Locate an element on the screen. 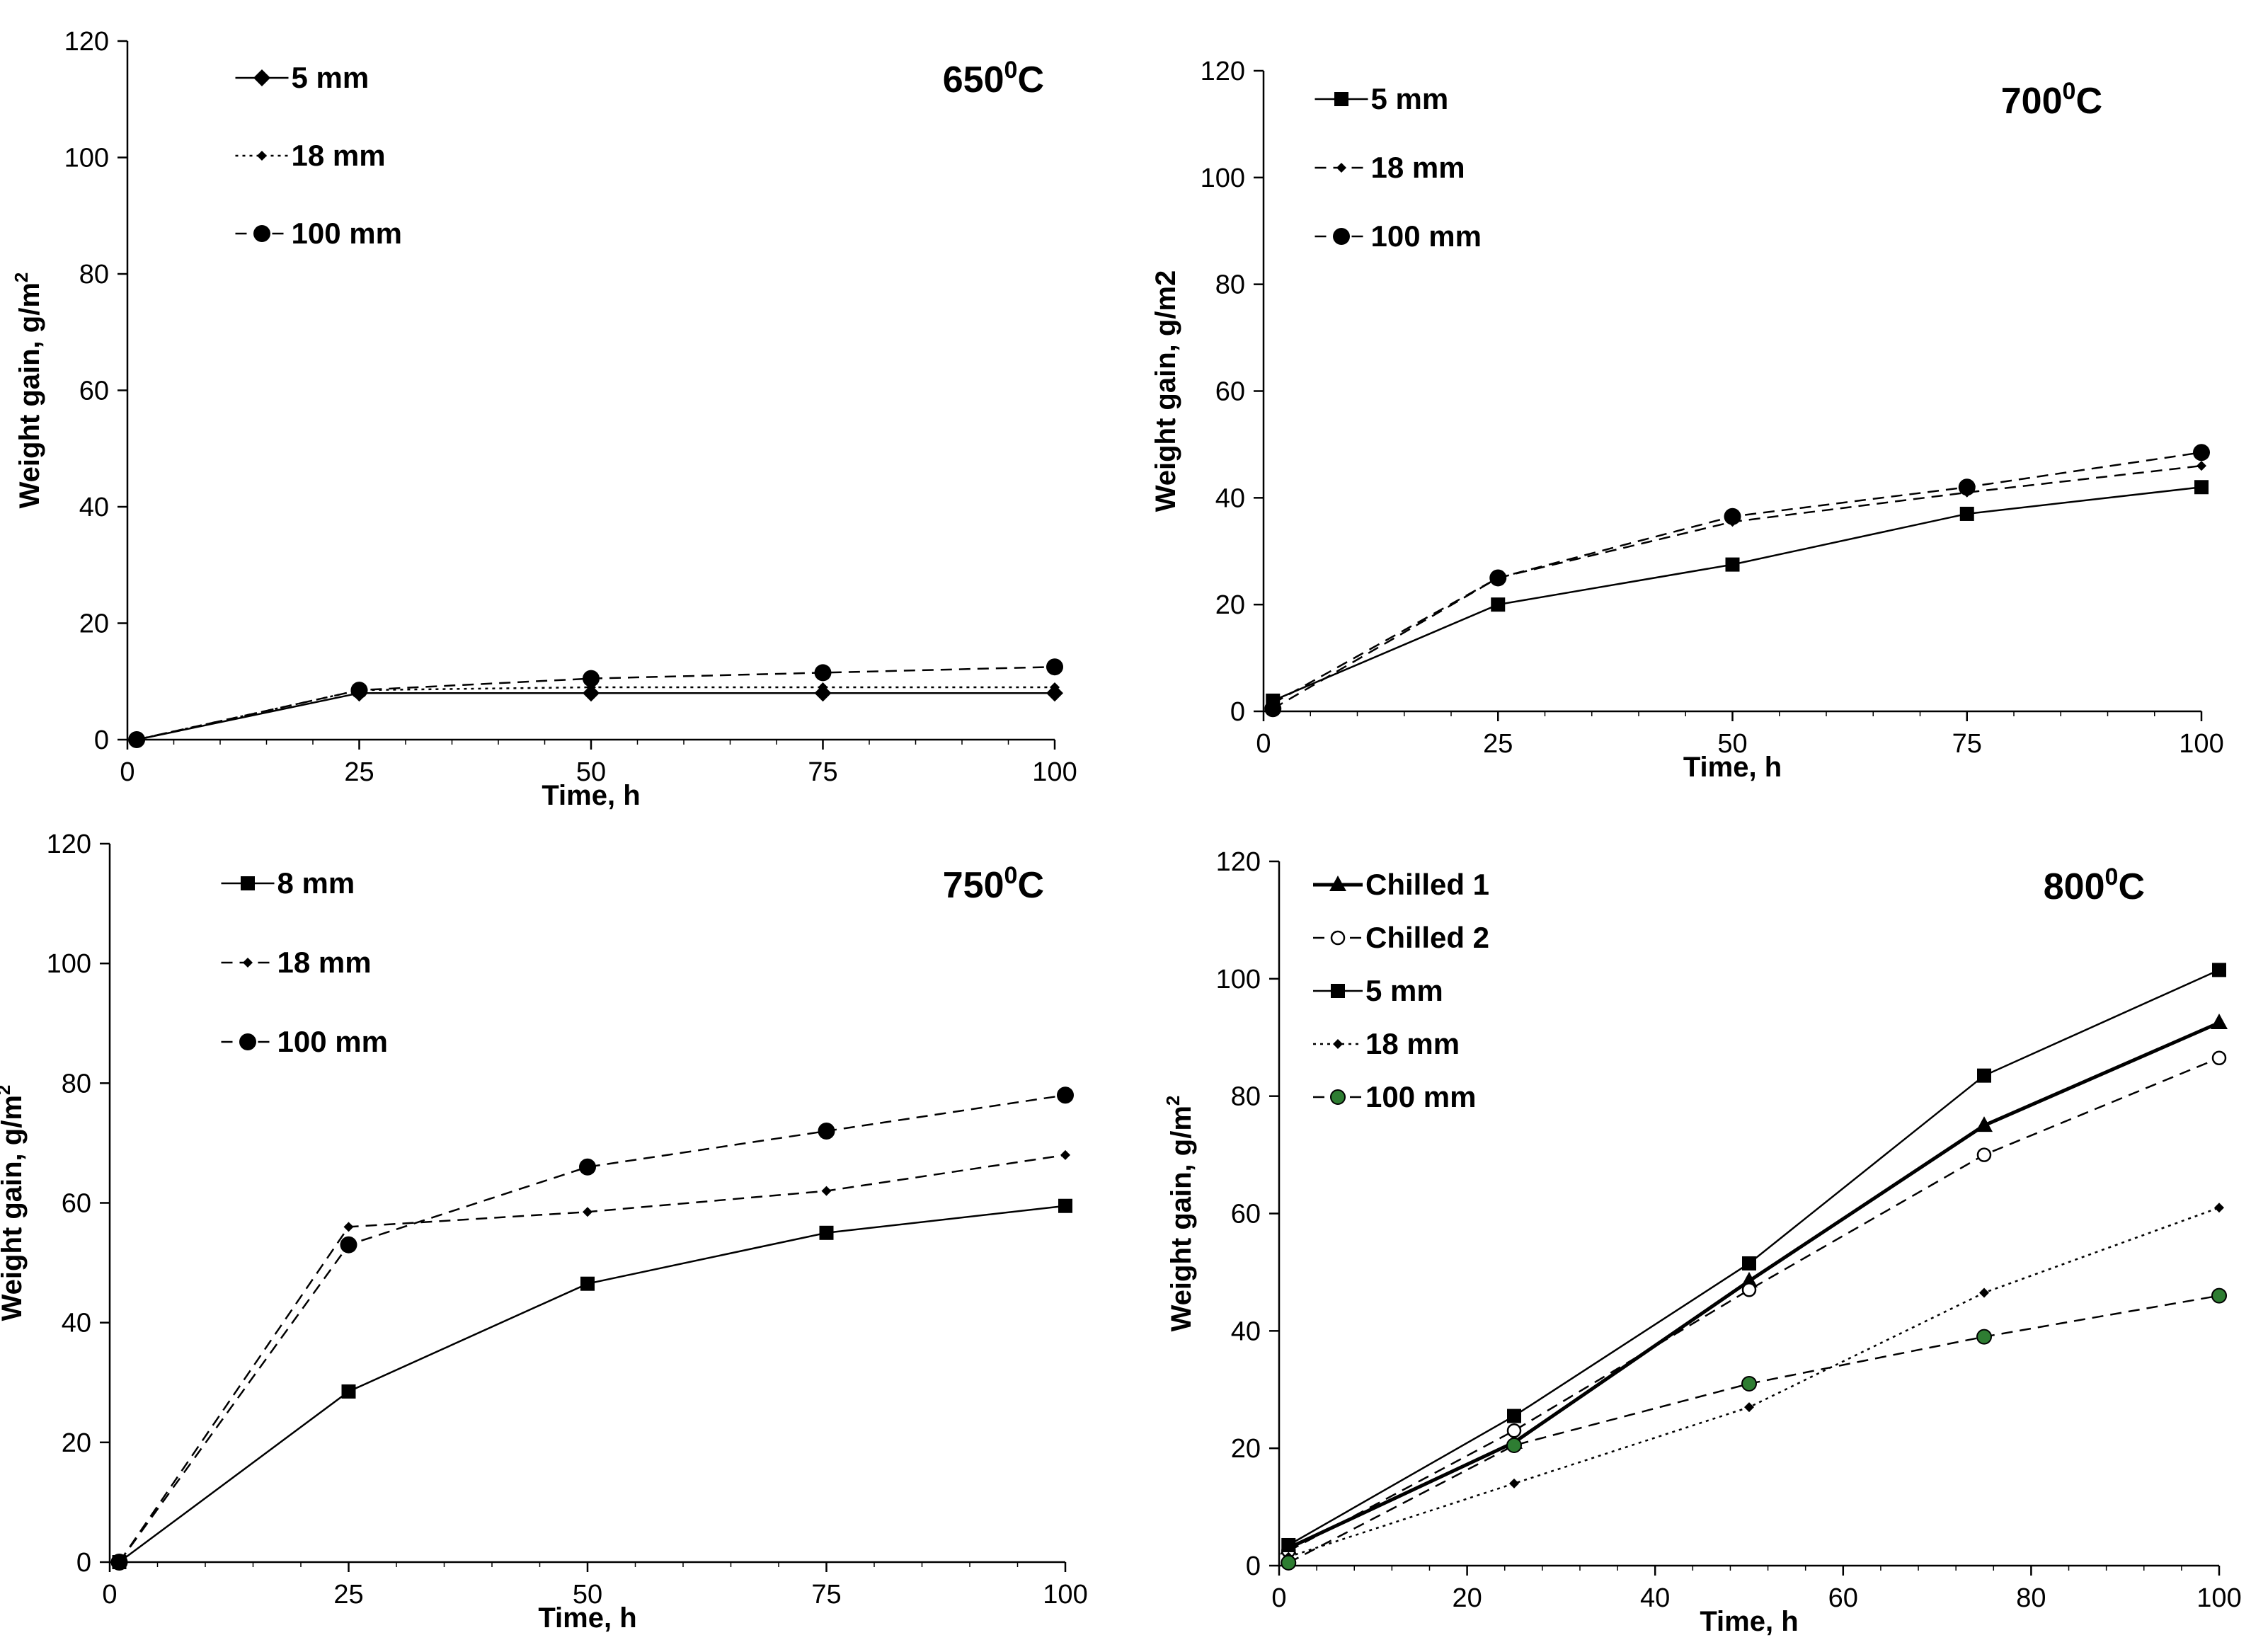 The image size is (2251, 1652). x-tick-label: 75 is located at coordinates (1967, 744).